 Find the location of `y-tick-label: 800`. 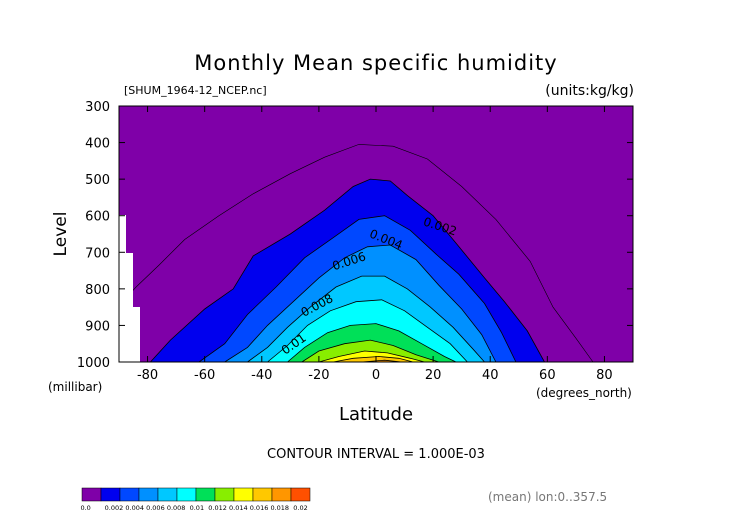

y-tick-label: 800 is located at coordinates (97, 290).